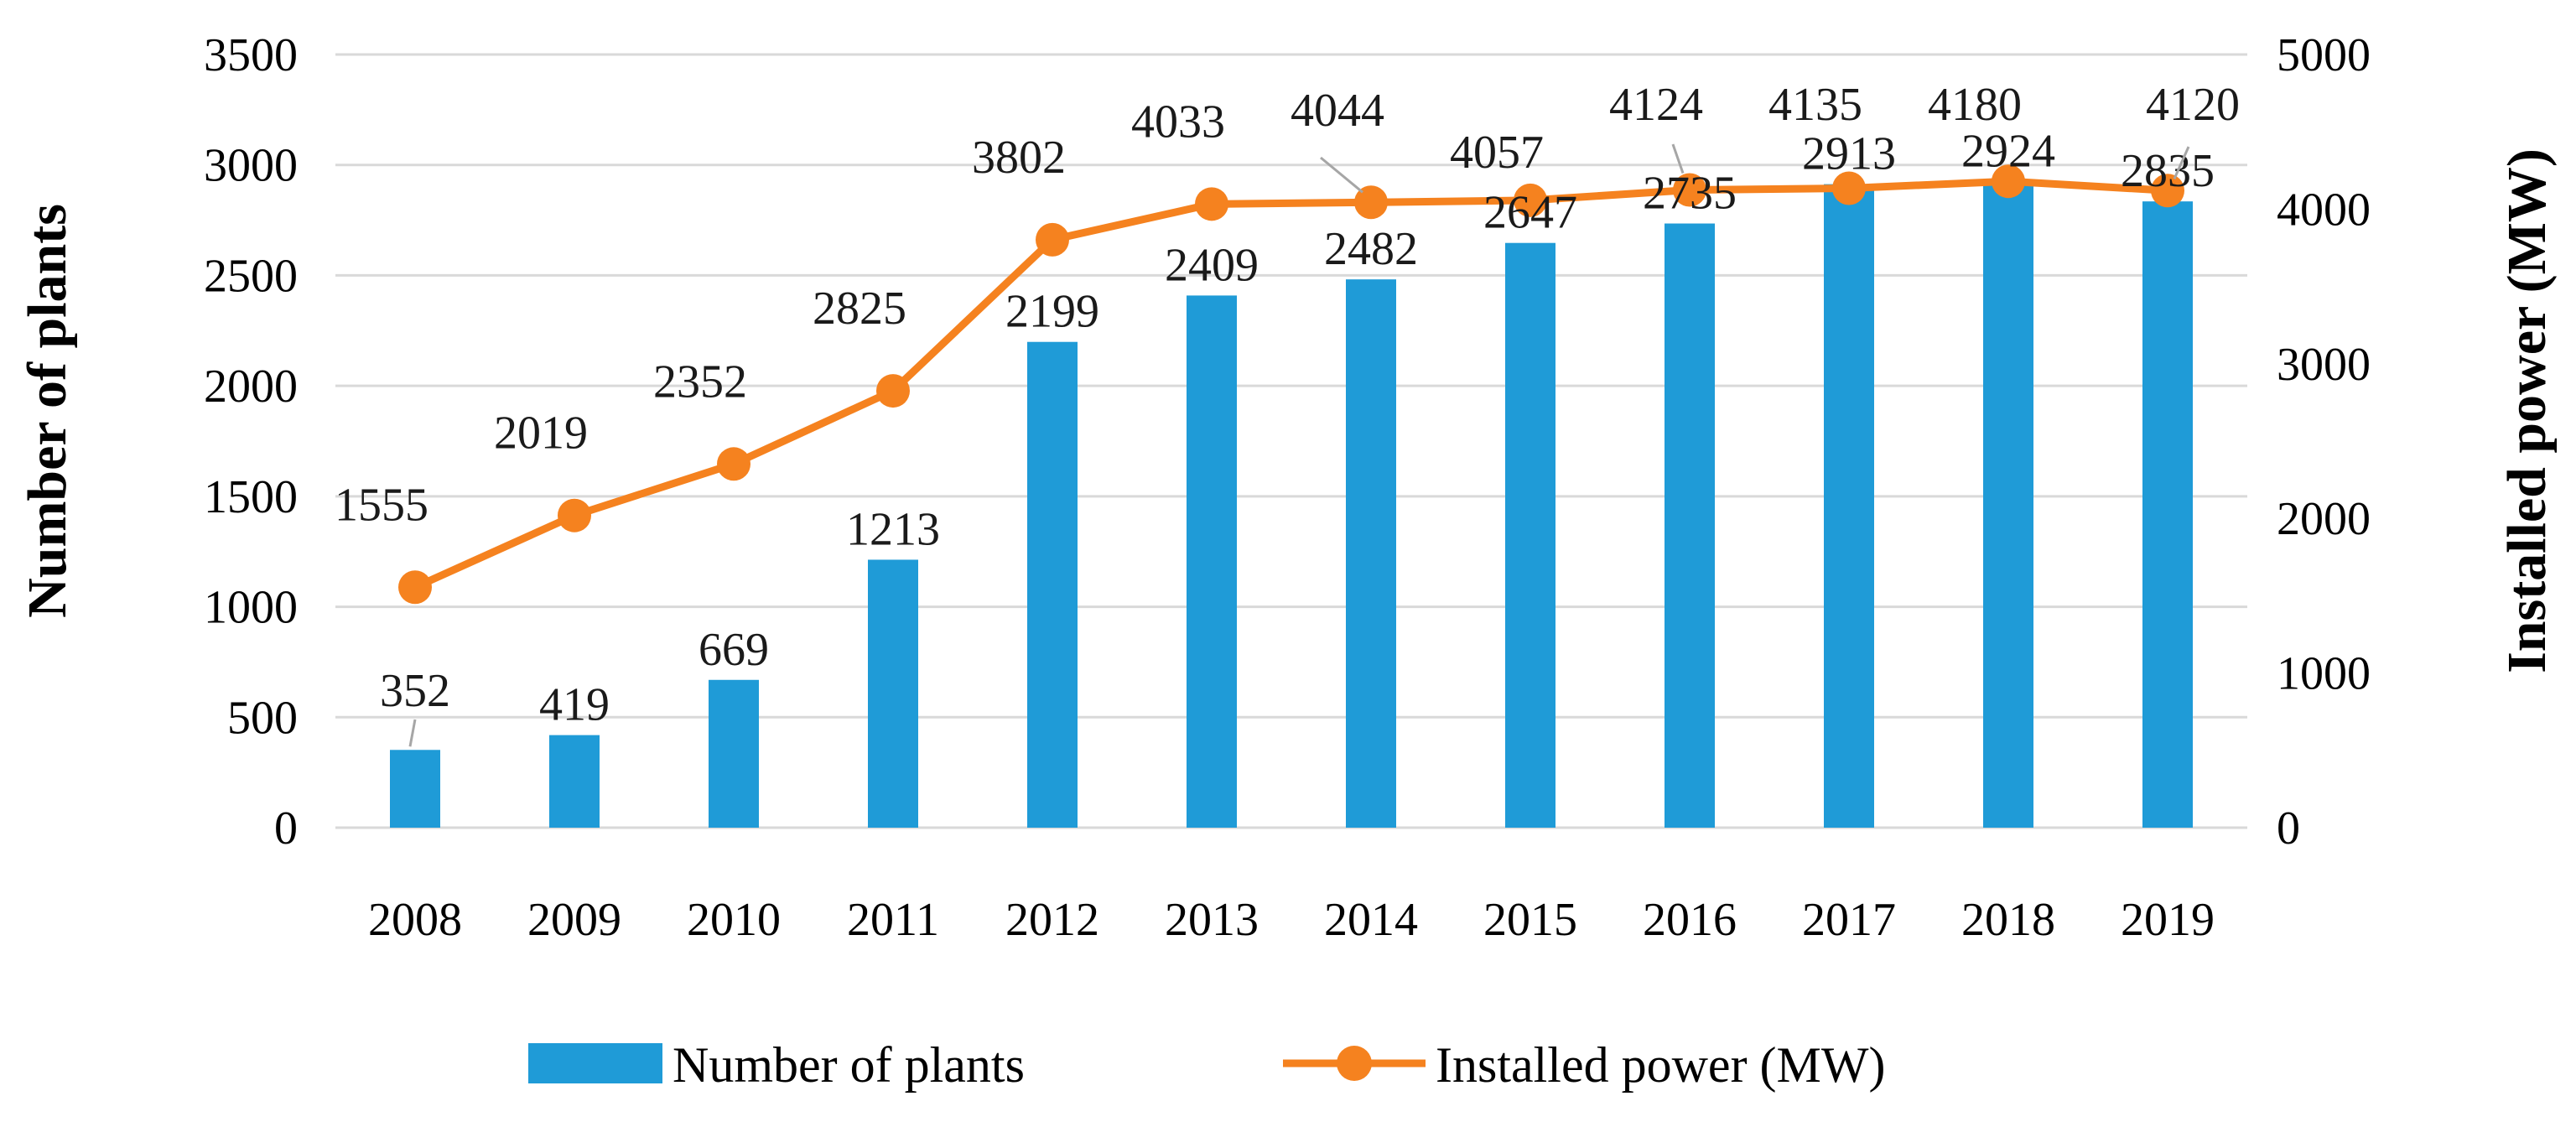  What do you see at coordinates (849, 1065) in the screenshot?
I see `legend-bar-label: Number of plants` at bounding box center [849, 1065].